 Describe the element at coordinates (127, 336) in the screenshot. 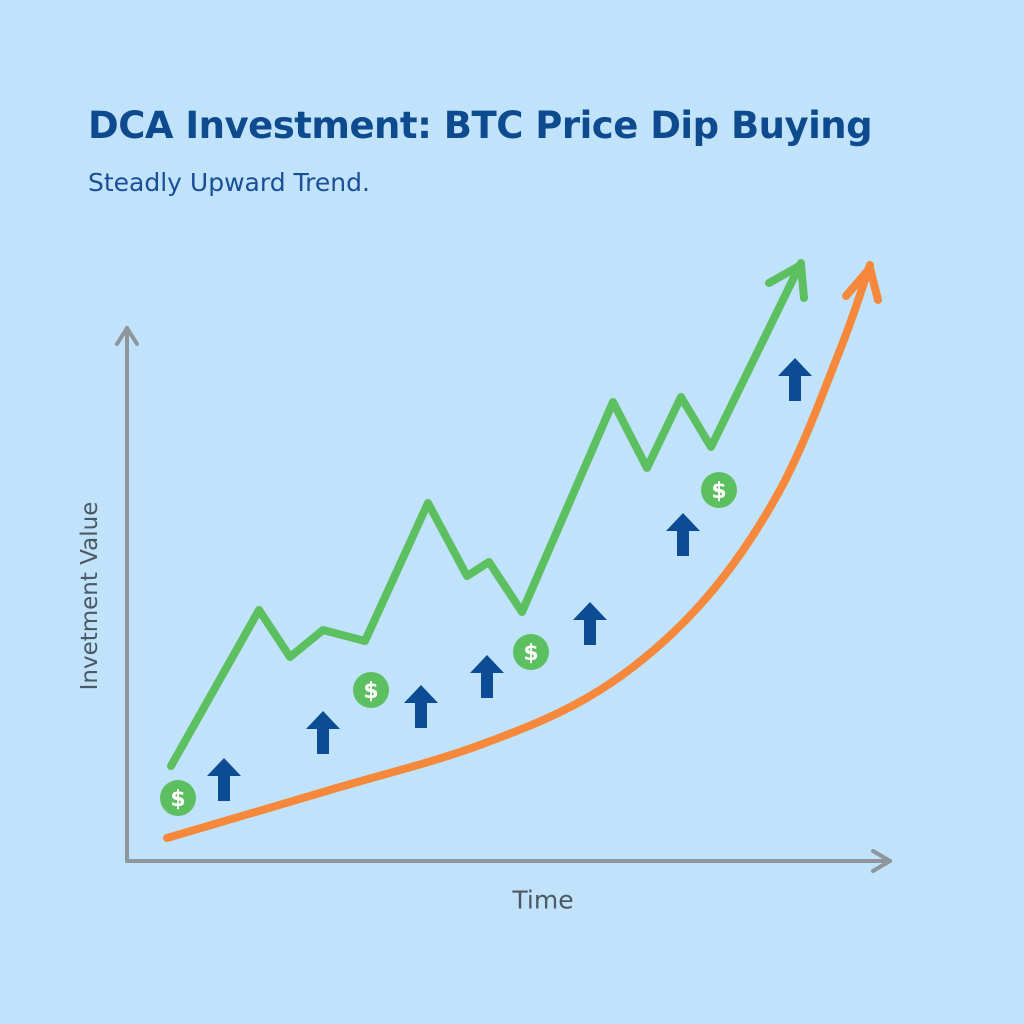

I see `y-axis-arrowhead-icon` at that location.